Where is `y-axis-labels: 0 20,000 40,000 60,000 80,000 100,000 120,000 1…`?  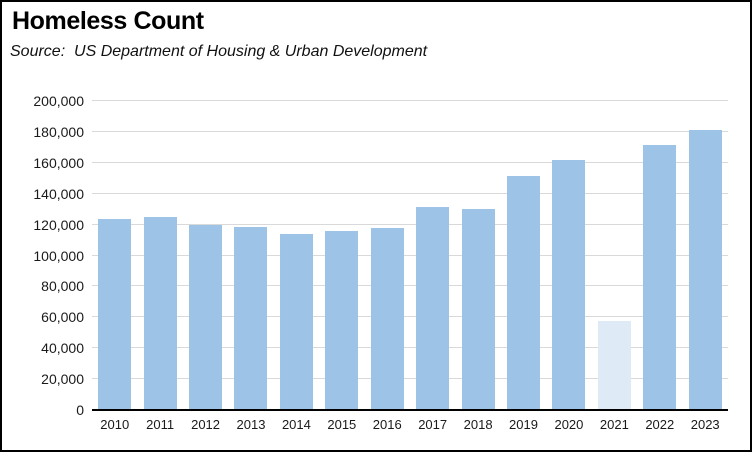
y-axis-labels: 0 20,000 40,000 60,000 80,000 100,000 120,000 1… is located at coordinates (44, 226).